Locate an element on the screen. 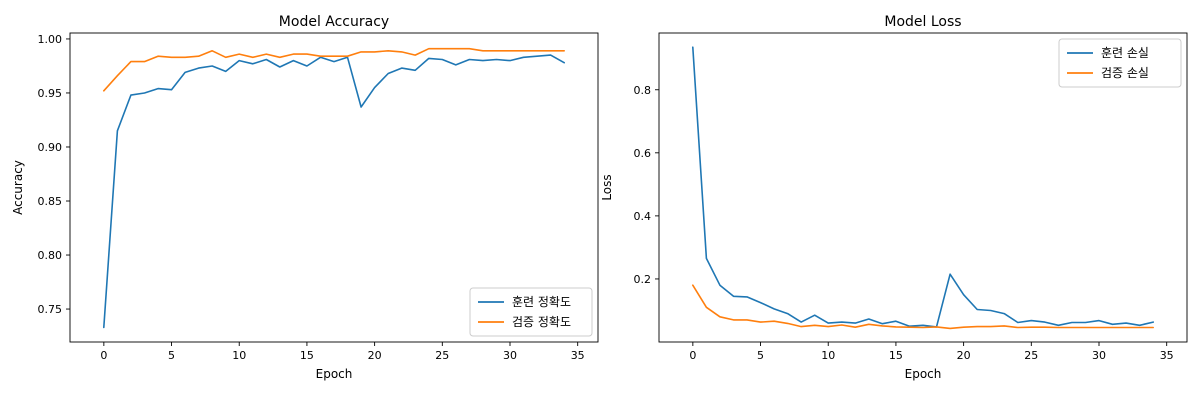  legend-label: 훈련 정확도 is located at coordinates (541, 302).